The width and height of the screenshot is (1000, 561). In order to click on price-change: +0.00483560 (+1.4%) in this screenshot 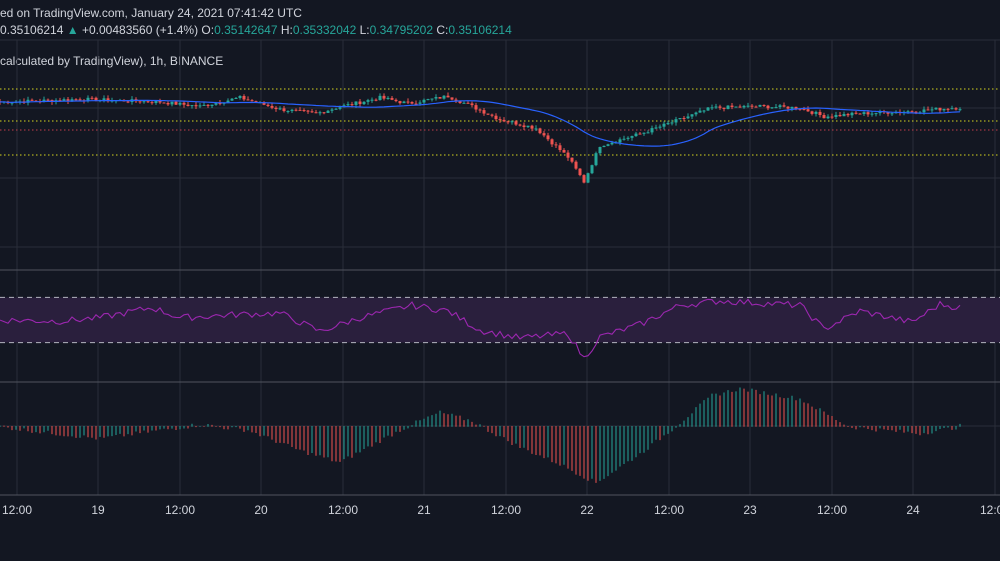, I will do `click(140, 30)`.